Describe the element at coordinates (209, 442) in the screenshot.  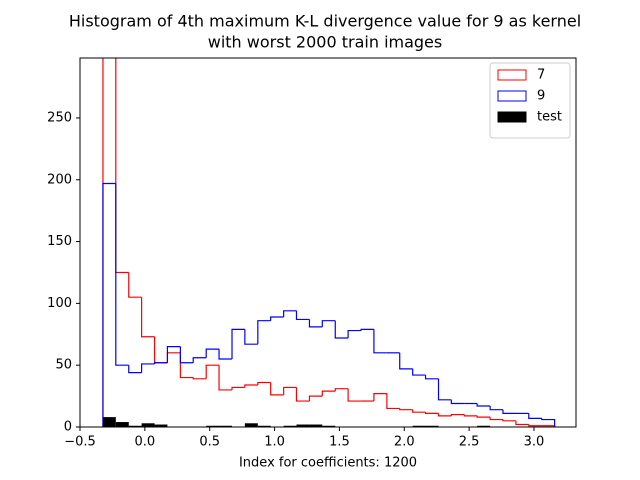
I see `x-tick-label: 0.5` at that location.